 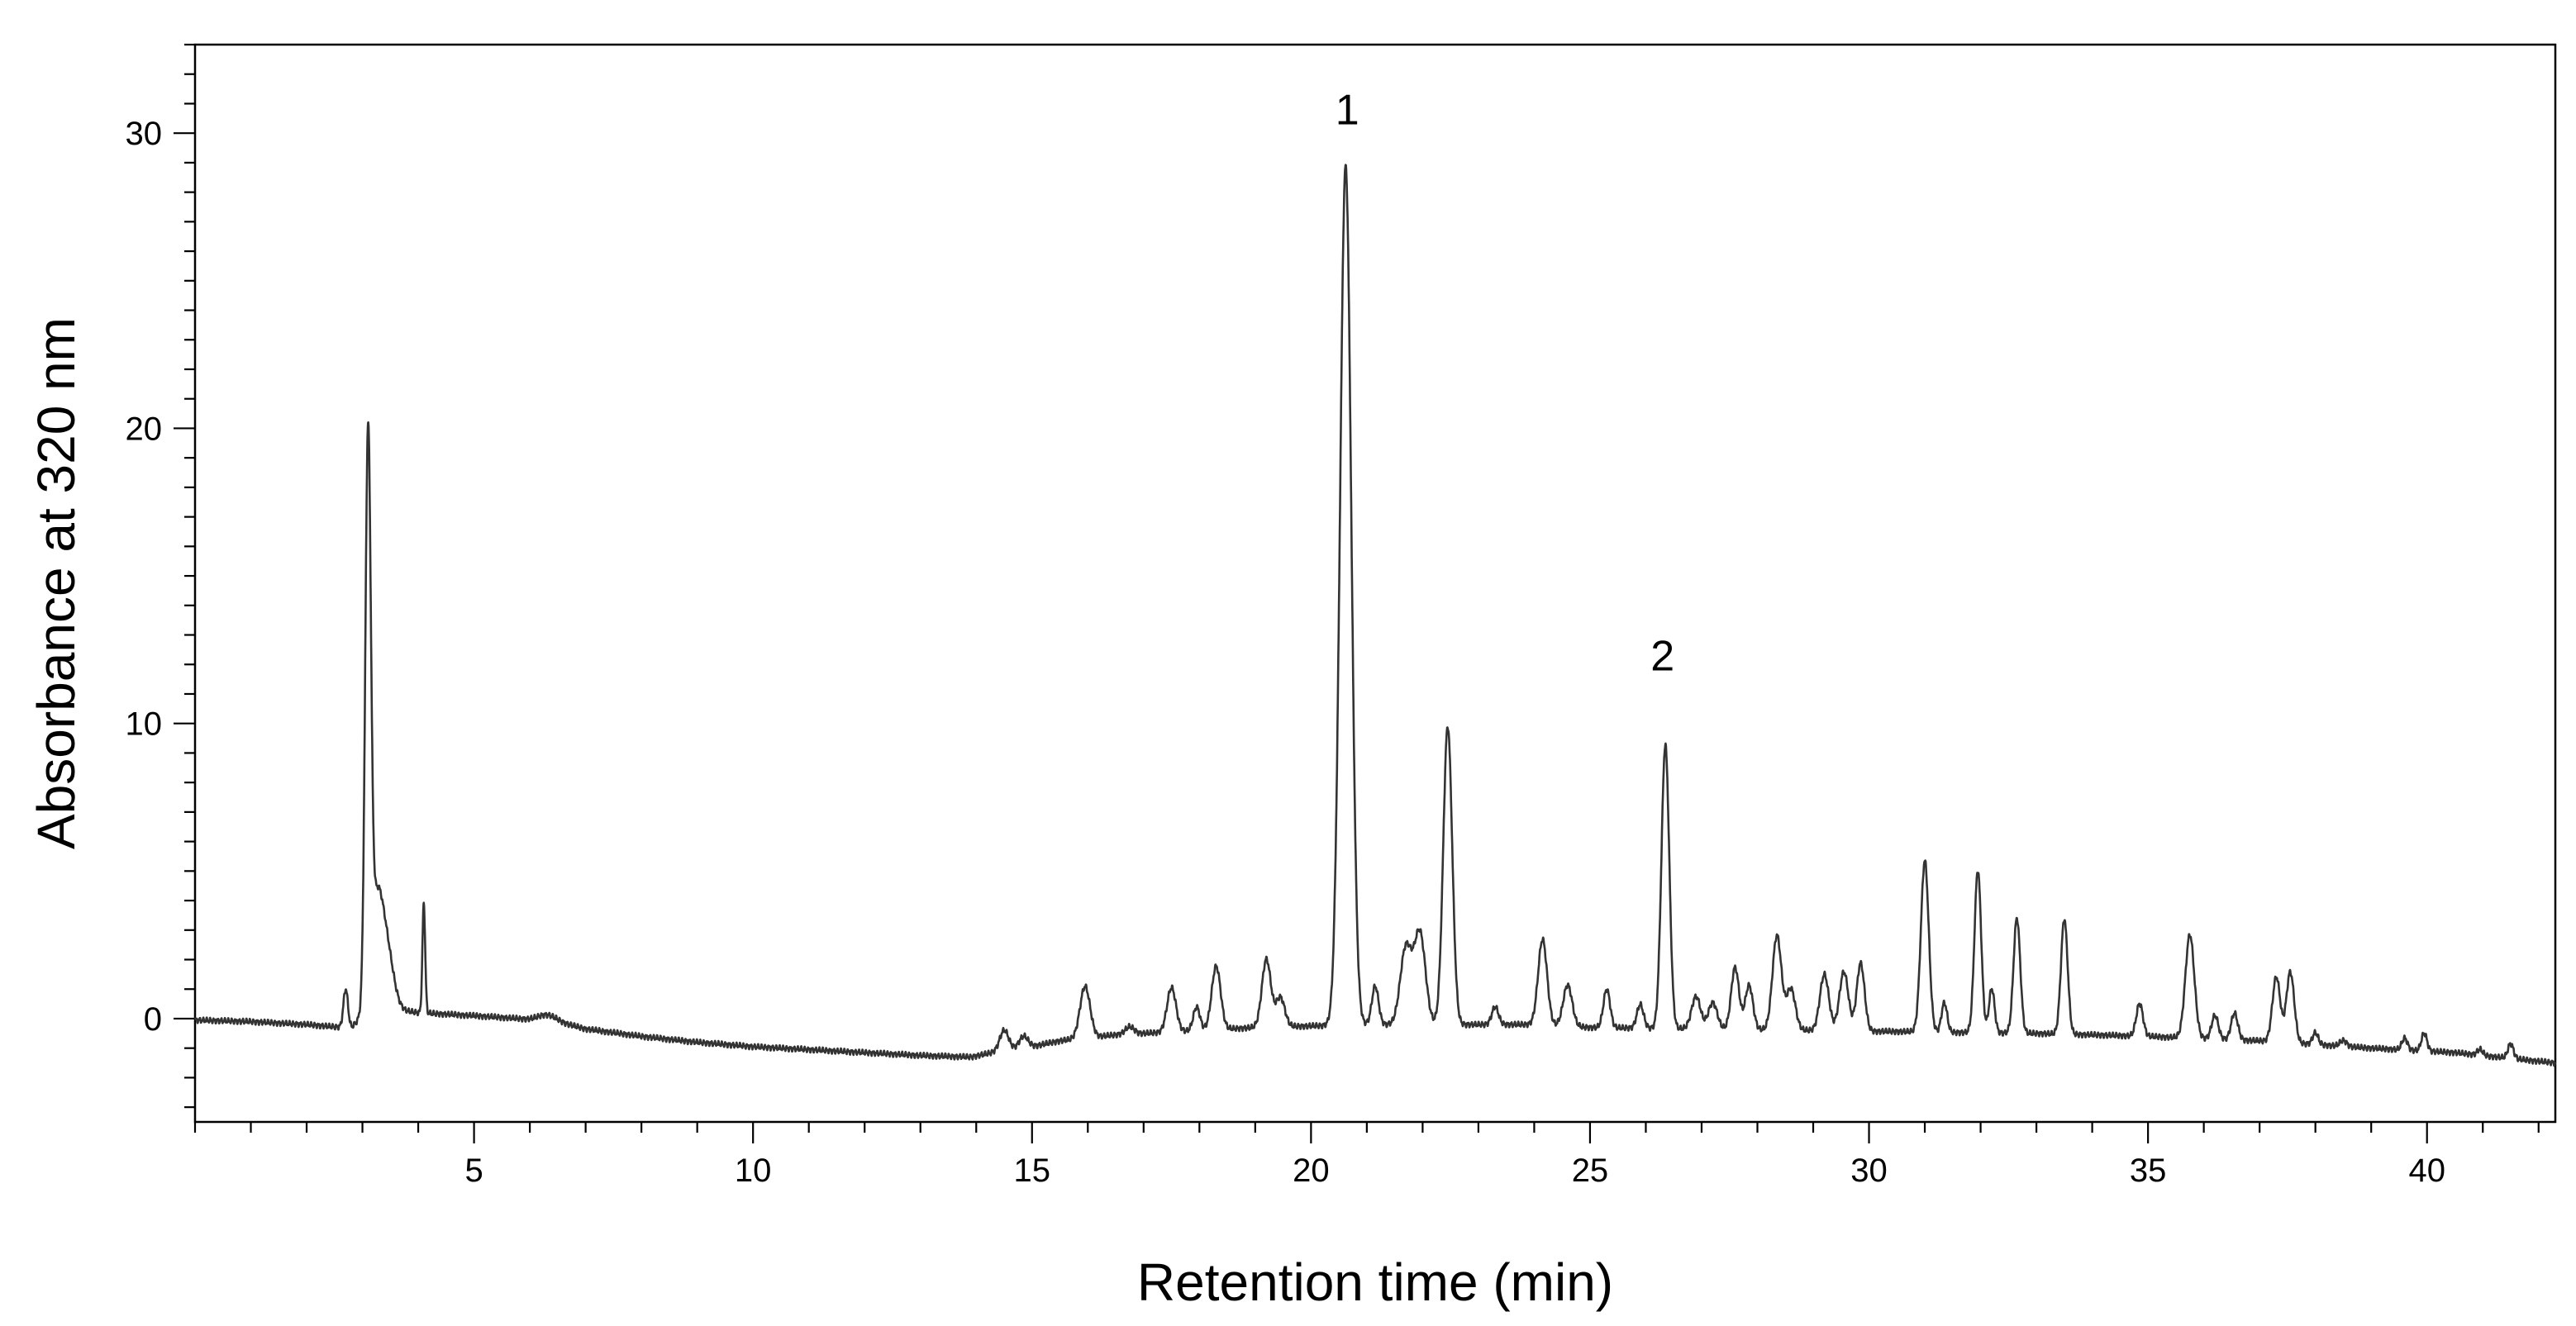 What do you see at coordinates (153, 1019) in the screenshot?
I see `y-tick-label: 0` at bounding box center [153, 1019].